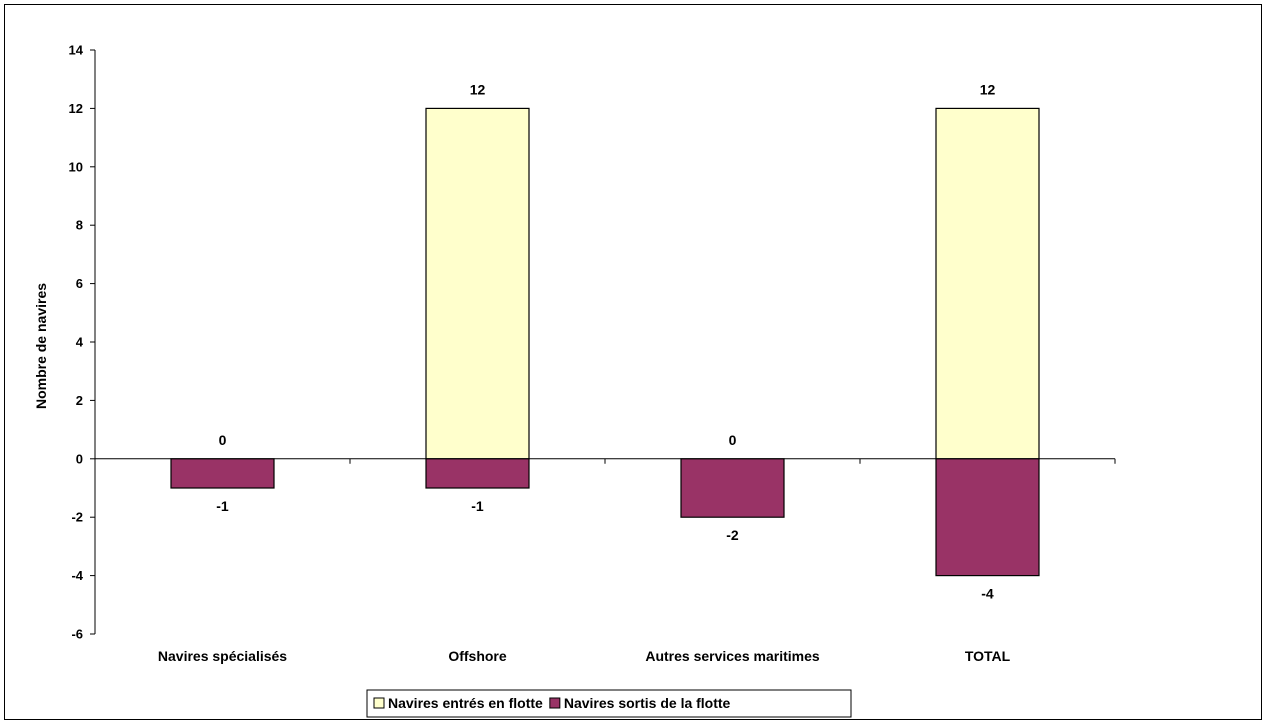 The width and height of the screenshot is (1264, 722). I want to click on category-label: Offshore, so click(477, 656).